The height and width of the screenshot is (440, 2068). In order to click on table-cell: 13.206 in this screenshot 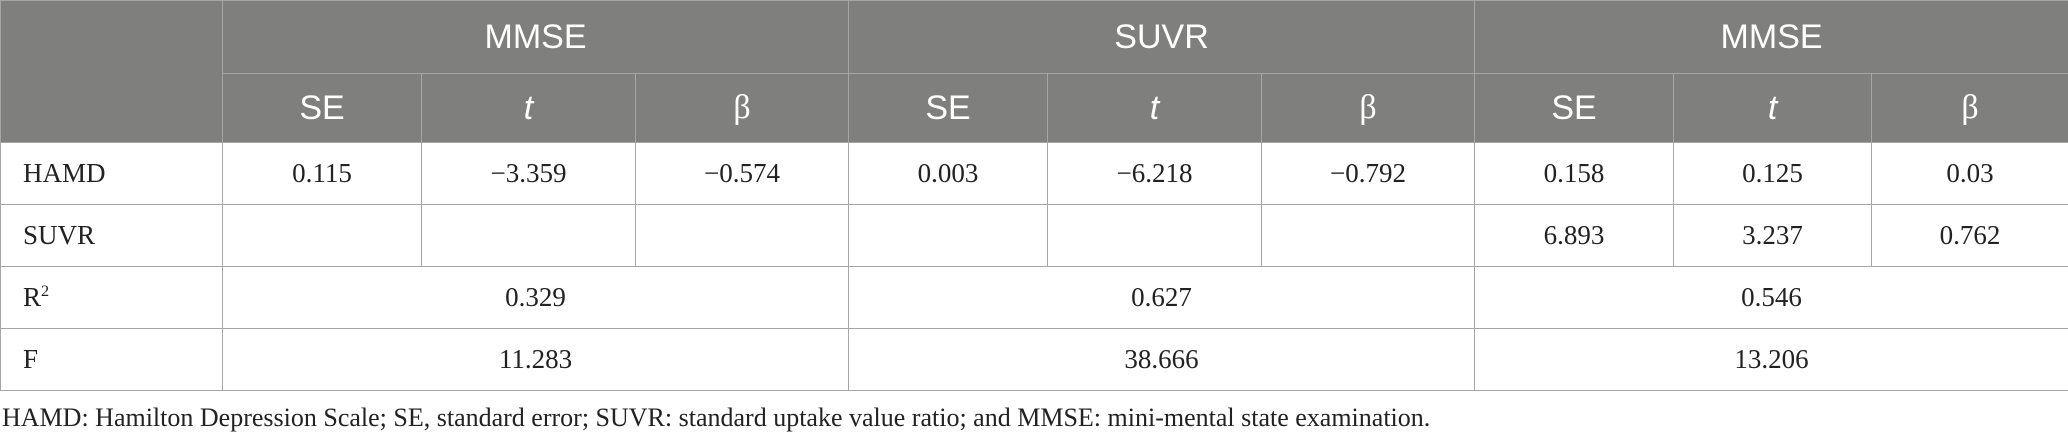, I will do `click(1771, 359)`.